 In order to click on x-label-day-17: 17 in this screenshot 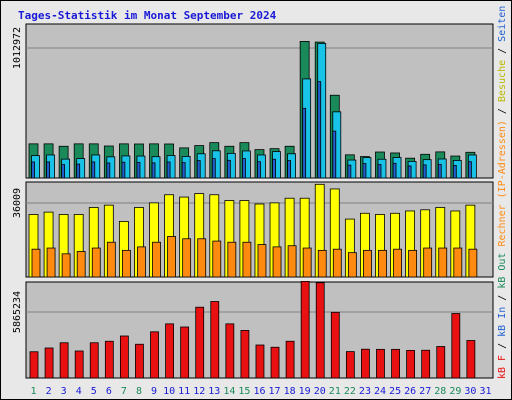, I will do `click(275, 391)`.